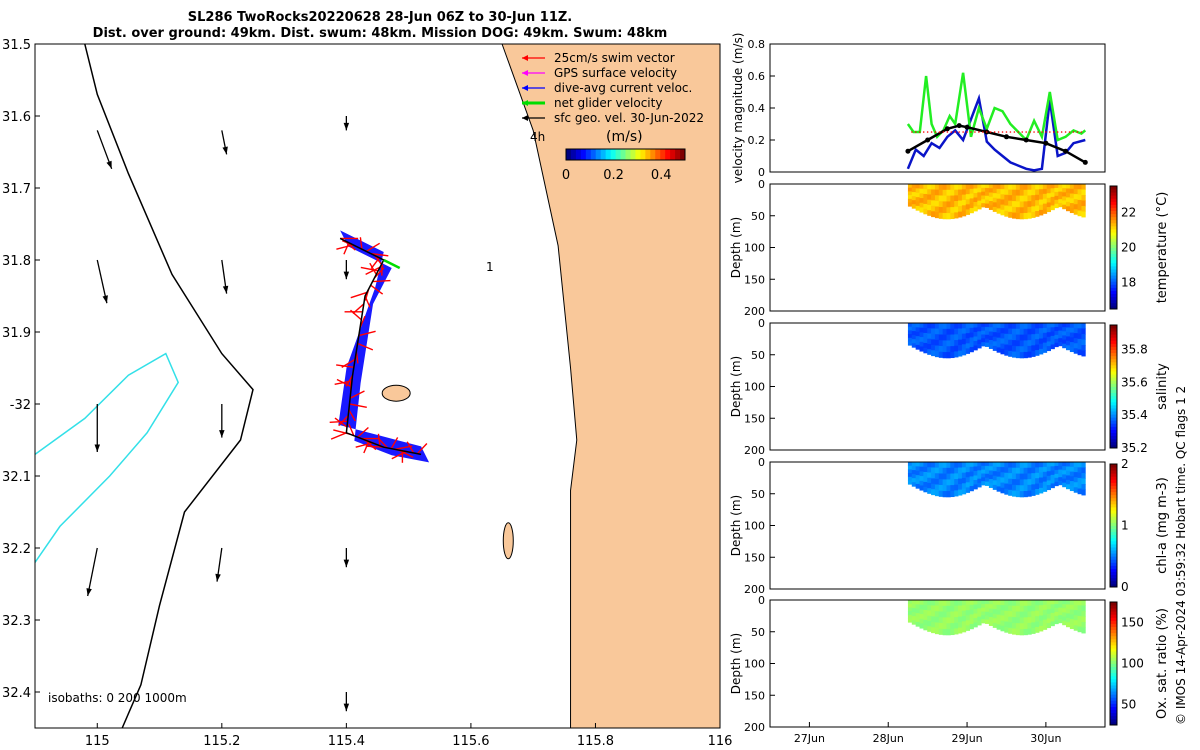 Image resolution: width=1200 pixels, height=750 pixels. What do you see at coordinates (720, 741) in the screenshot?
I see `map-x-tick-label: 116` at bounding box center [720, 741].